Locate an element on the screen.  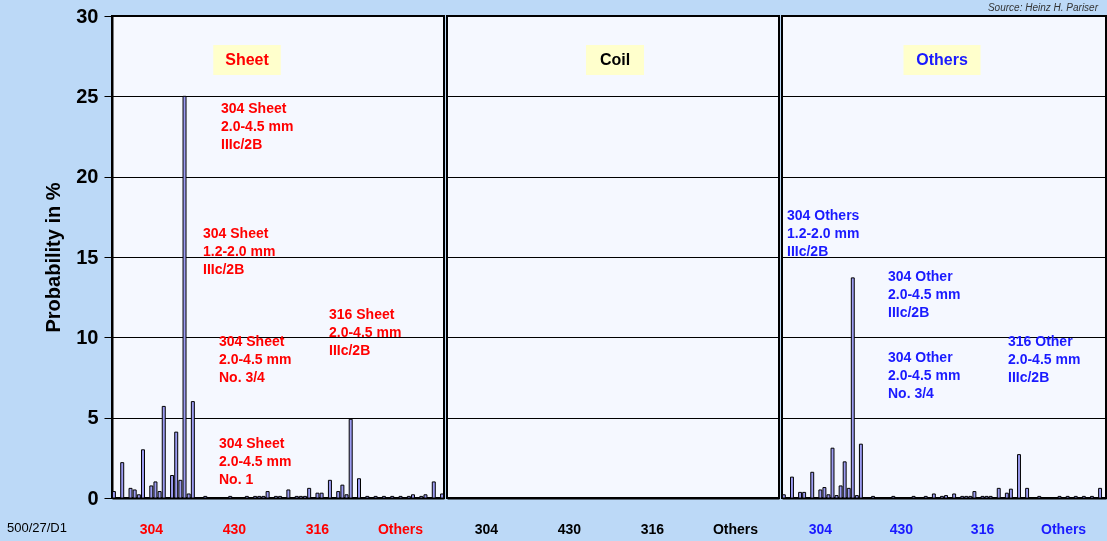
annotation: 304 Sheet 2.0-4.5 mm No. 3/4 is located at coordinates (255, 359).